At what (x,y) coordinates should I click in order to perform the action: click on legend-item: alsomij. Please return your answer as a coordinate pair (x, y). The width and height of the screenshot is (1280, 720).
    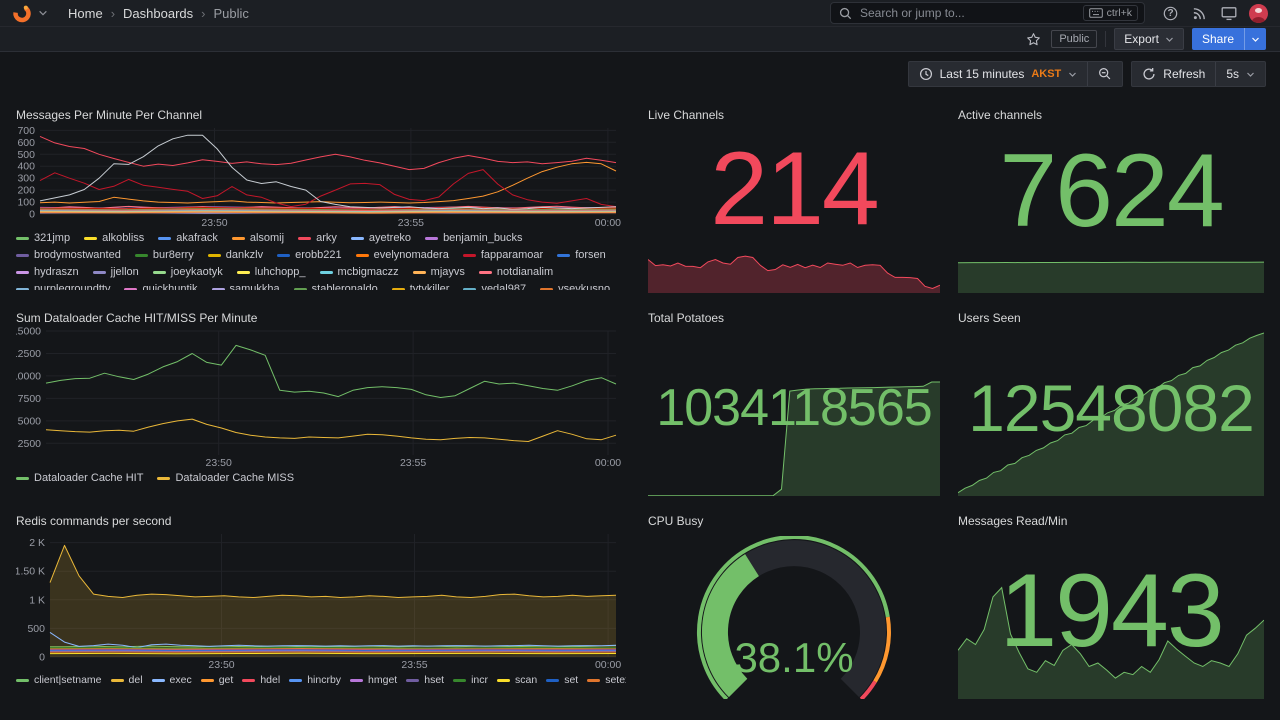
    Looking at the image, I should click on (257, 238).